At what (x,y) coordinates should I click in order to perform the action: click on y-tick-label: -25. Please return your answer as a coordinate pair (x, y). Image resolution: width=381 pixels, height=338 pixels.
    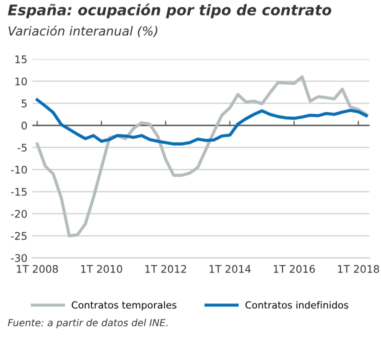
    Looking at the image, I should click on (19, 236).